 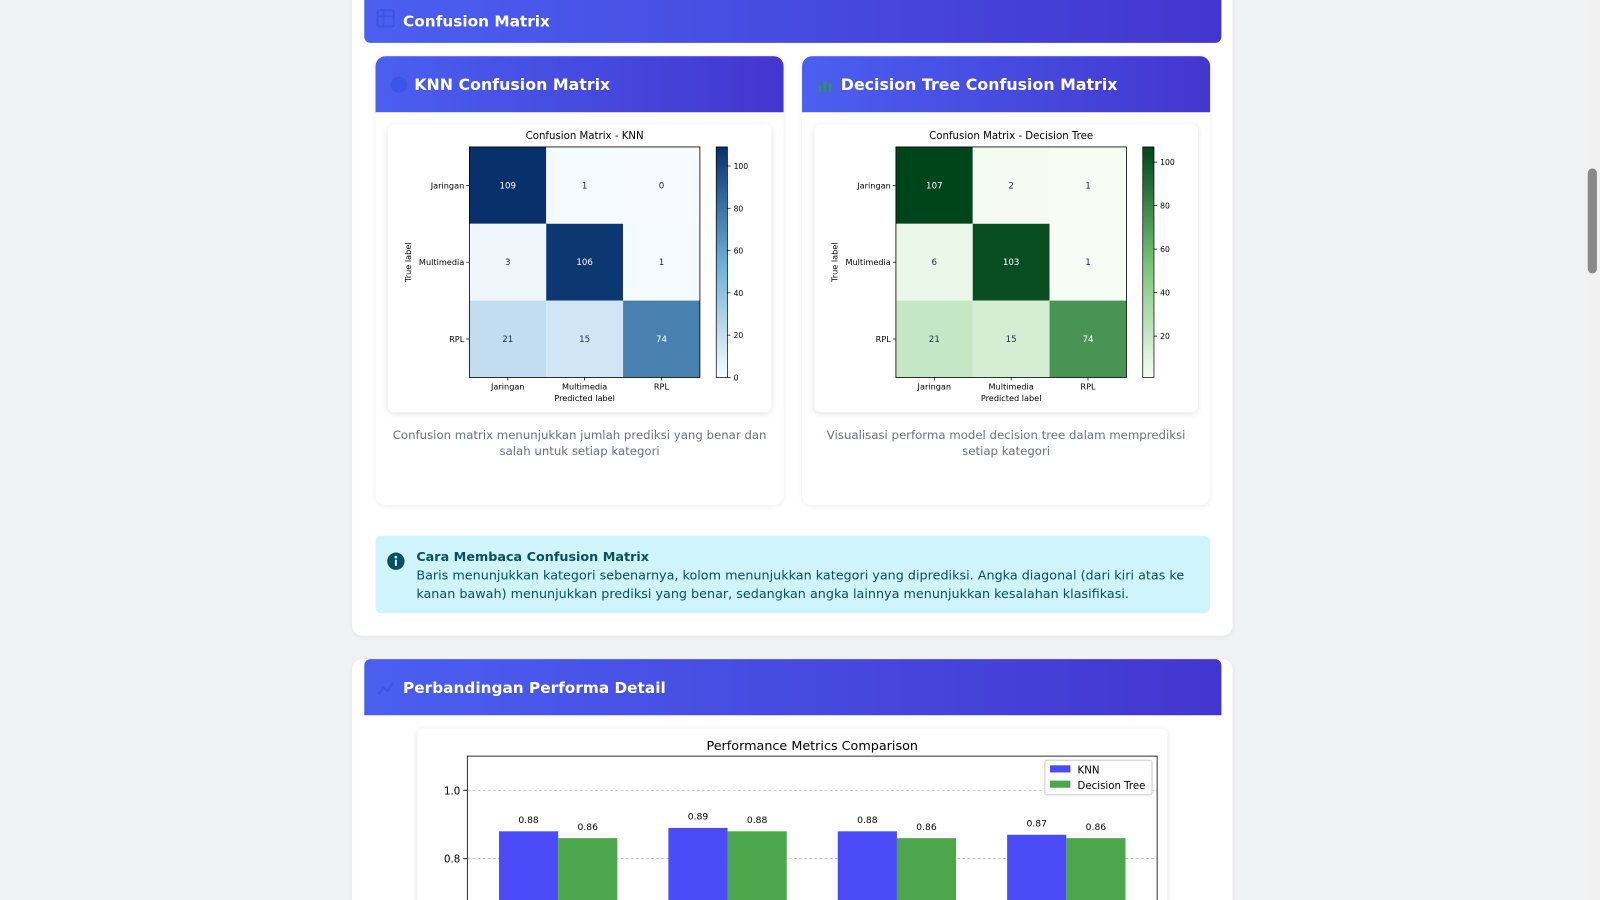 What do you see at coordinates (1592, 221) in the screenshot?
I see `scrollbar-thumb` at bounding box center [1592, 221].